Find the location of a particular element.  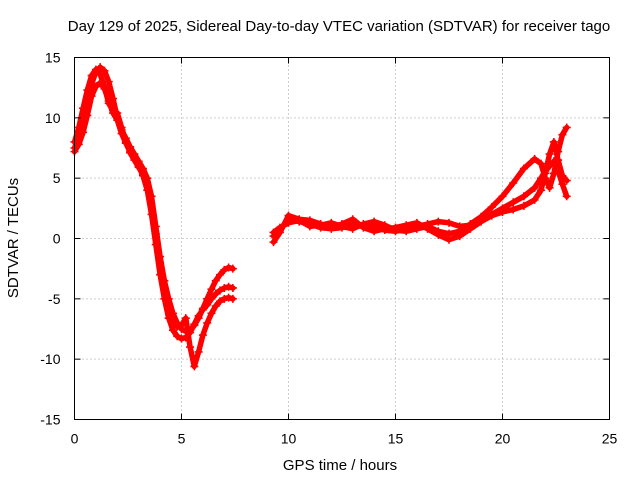

y-tick-label: -5 is located at coordinates (54, 299).